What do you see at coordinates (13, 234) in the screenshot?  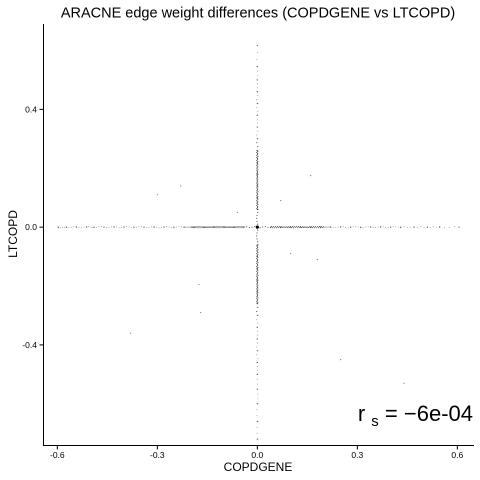 I see `y-axis-label: LTCOPD` at bounding box center [13, 234].